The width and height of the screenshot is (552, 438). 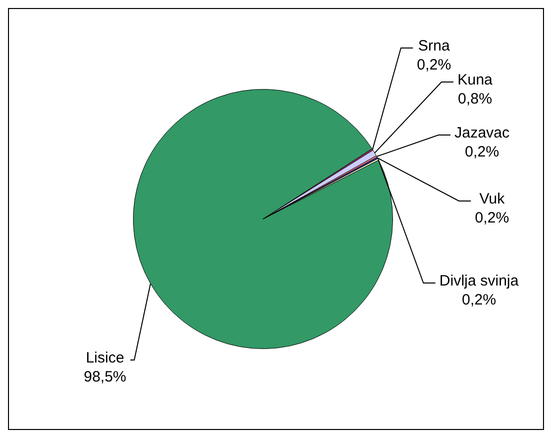 I want to click on slice-label: Lisice, so click(x=105, y=358).